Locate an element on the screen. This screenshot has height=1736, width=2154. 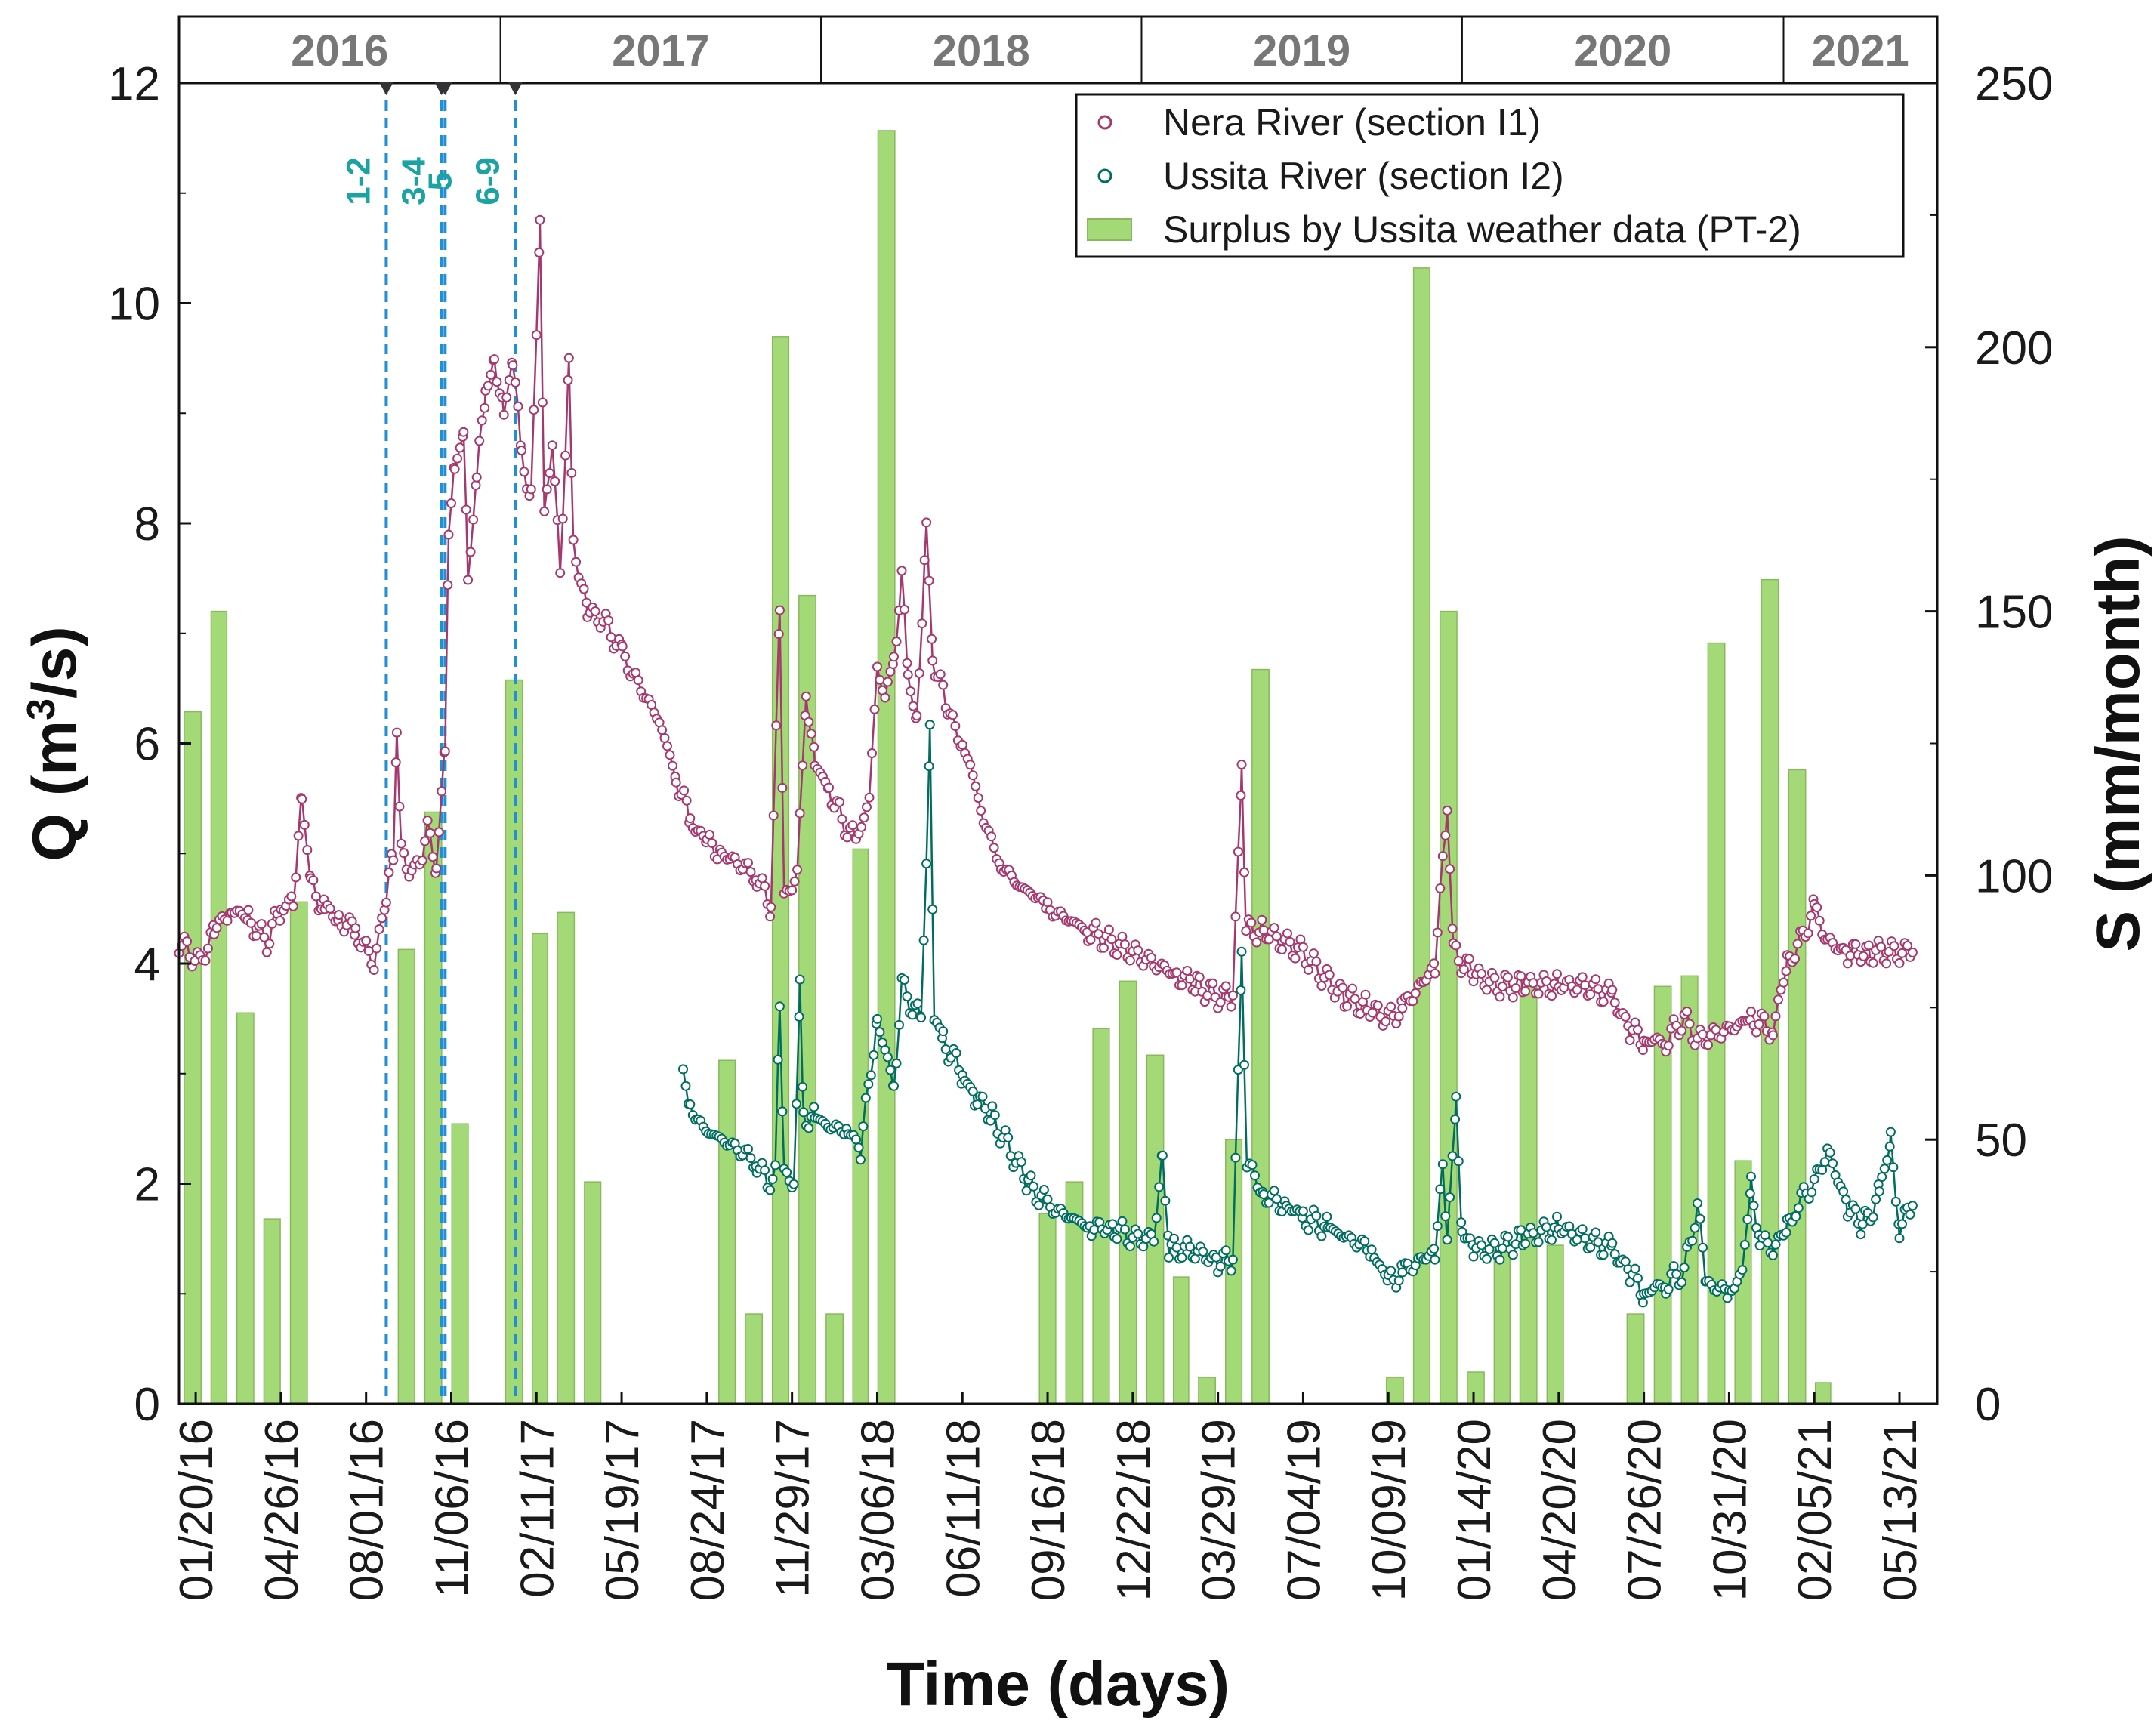
event-label: 6-9 is located at coordinates (487, 181).